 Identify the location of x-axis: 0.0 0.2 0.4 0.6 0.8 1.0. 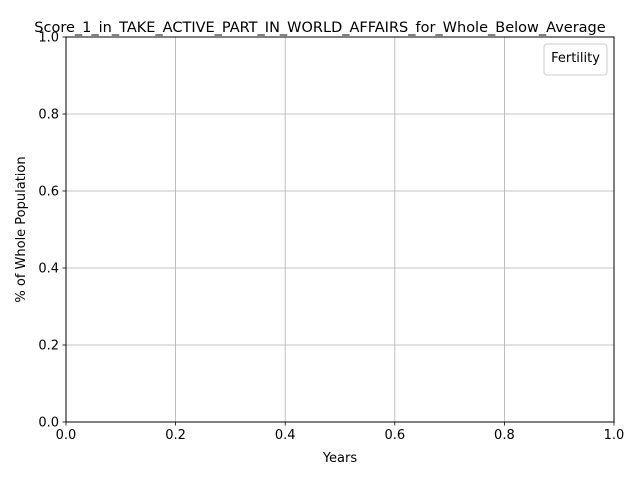
(340, 432).